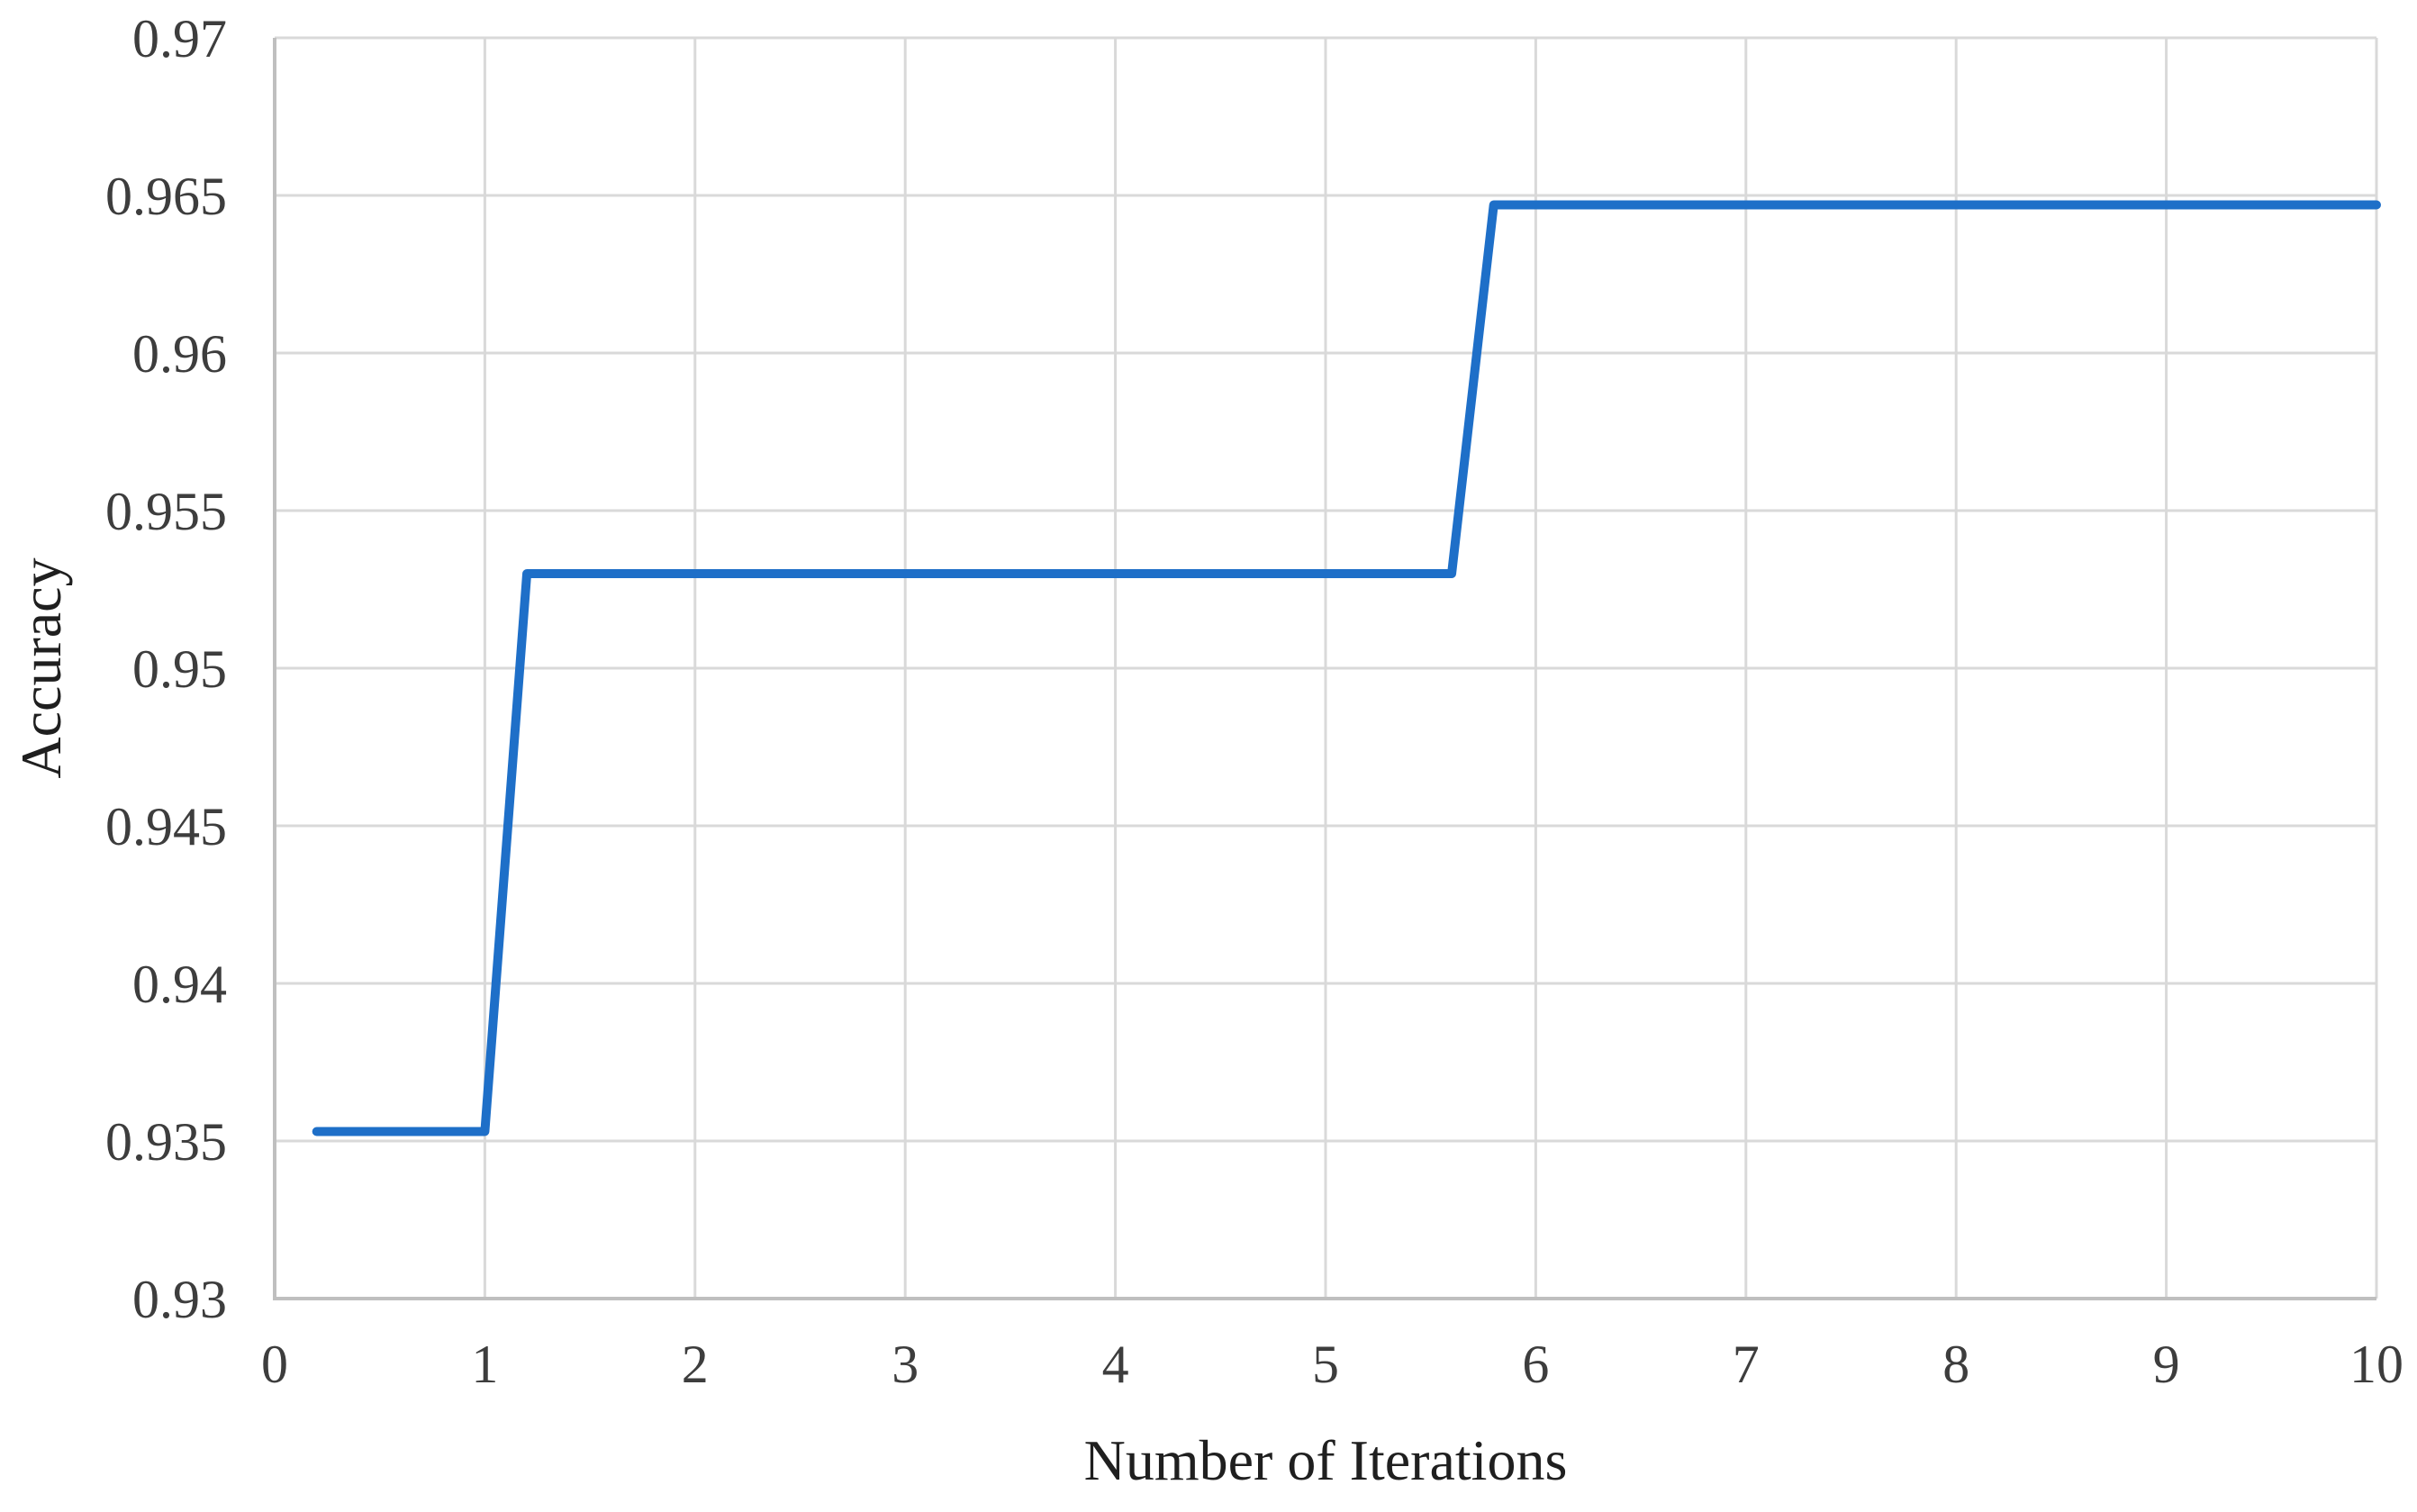  I want to click on y-tick-label: 0.955, so click(166, 511).